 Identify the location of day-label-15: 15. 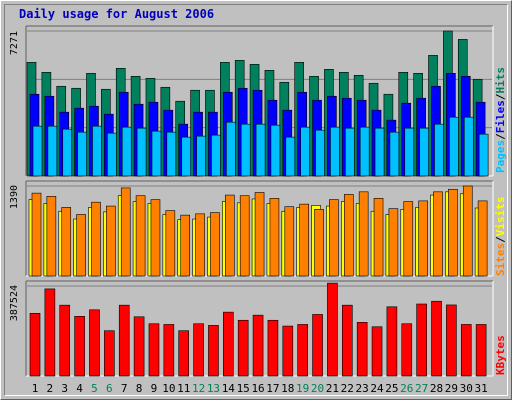
(243, 388).